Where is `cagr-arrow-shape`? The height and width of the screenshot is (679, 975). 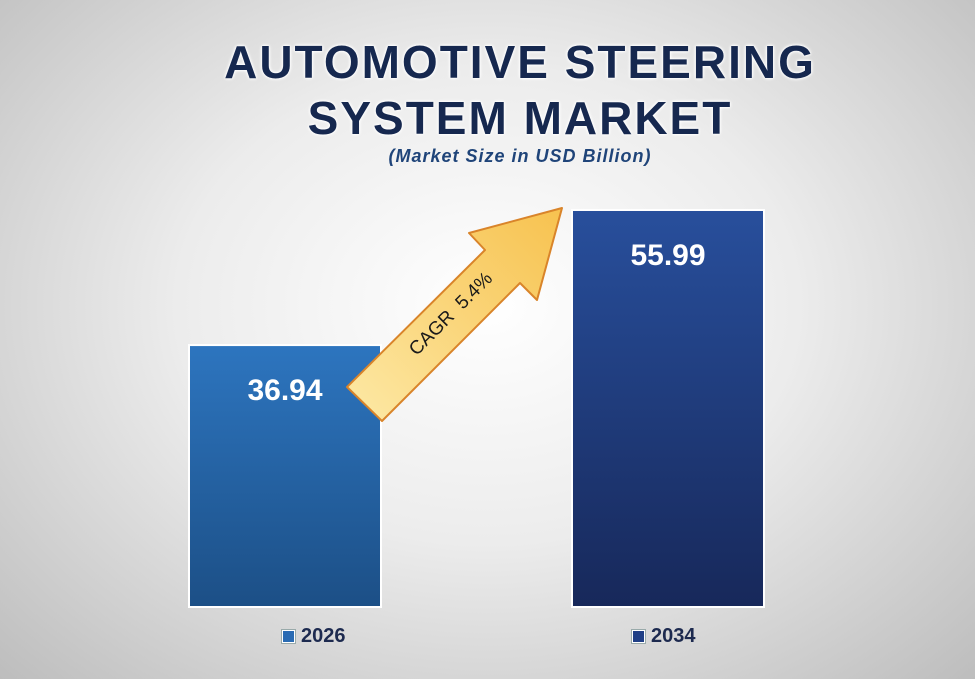 cagr-arrow-shape is located at coordinates (454, 314).